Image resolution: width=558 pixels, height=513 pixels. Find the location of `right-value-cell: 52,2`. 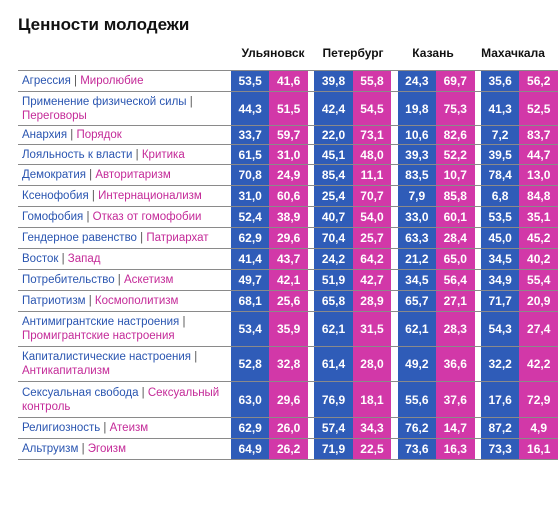

right-value-cell: 52,2 is located at coordinates (455, 154).